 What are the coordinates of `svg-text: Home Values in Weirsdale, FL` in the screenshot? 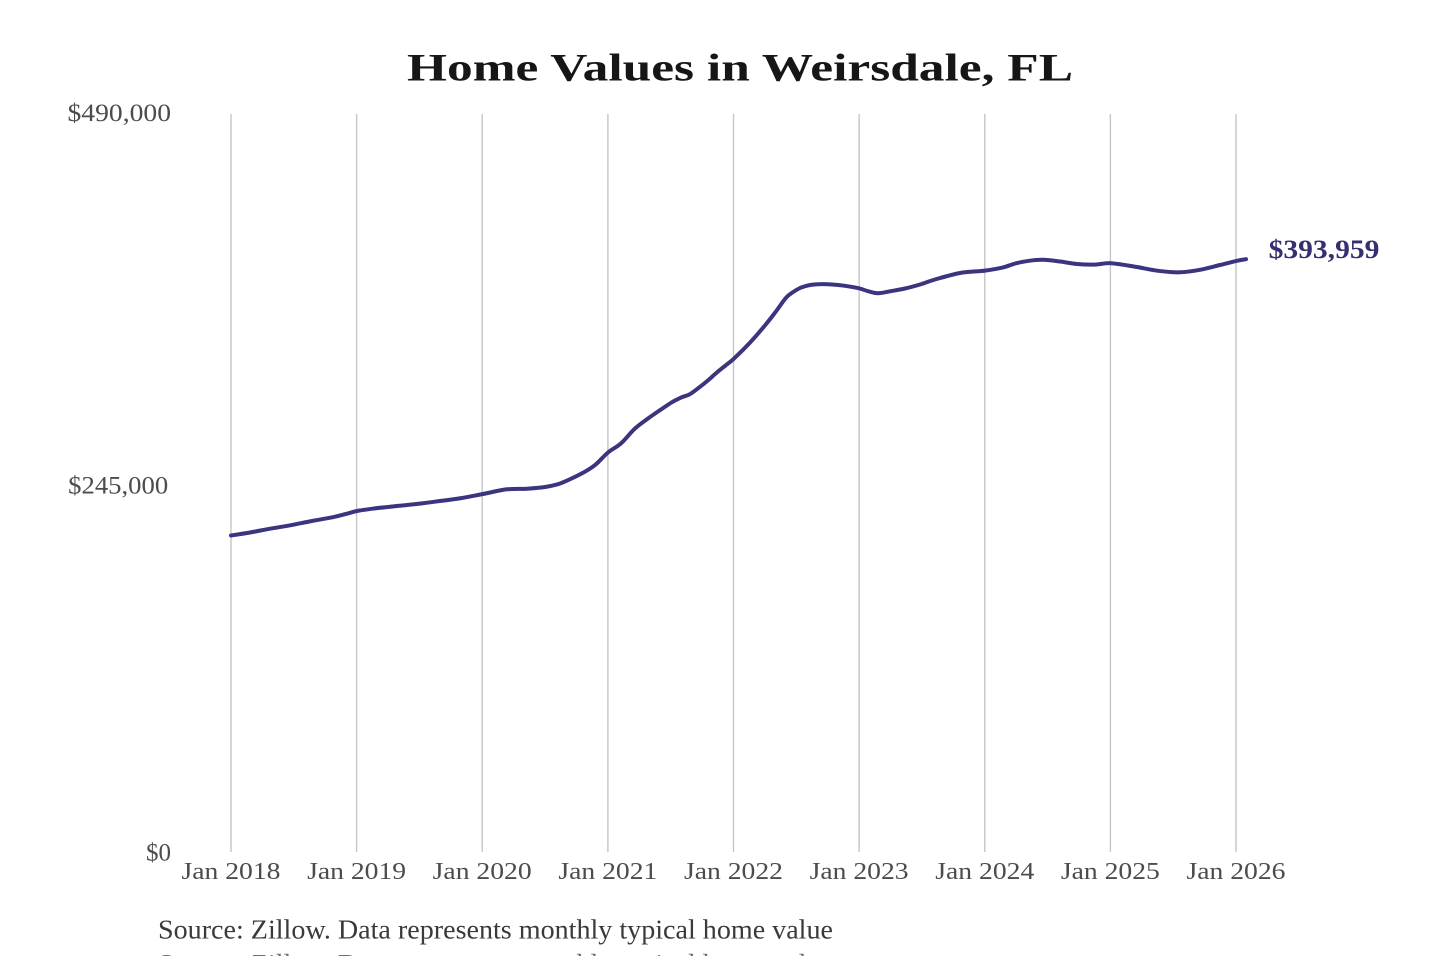 It's located at (740, 68).